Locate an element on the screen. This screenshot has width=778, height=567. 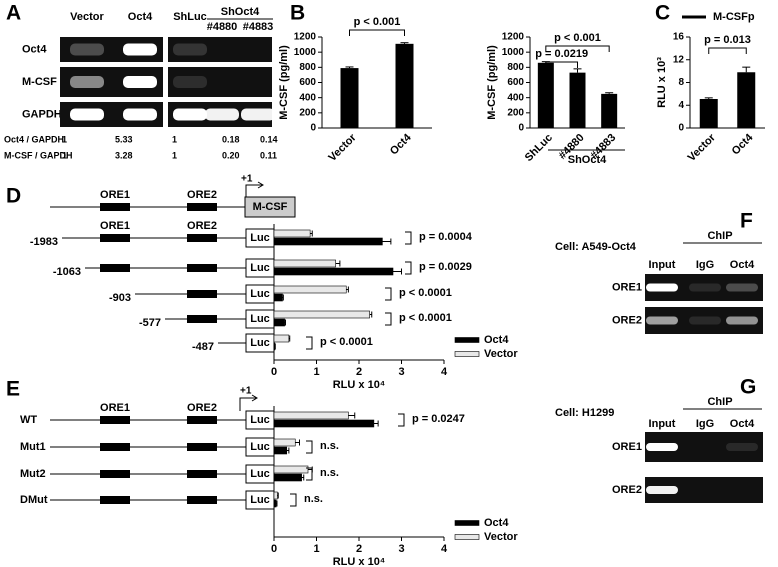
row-label: ORE2 is located at coordinates (627, 320).